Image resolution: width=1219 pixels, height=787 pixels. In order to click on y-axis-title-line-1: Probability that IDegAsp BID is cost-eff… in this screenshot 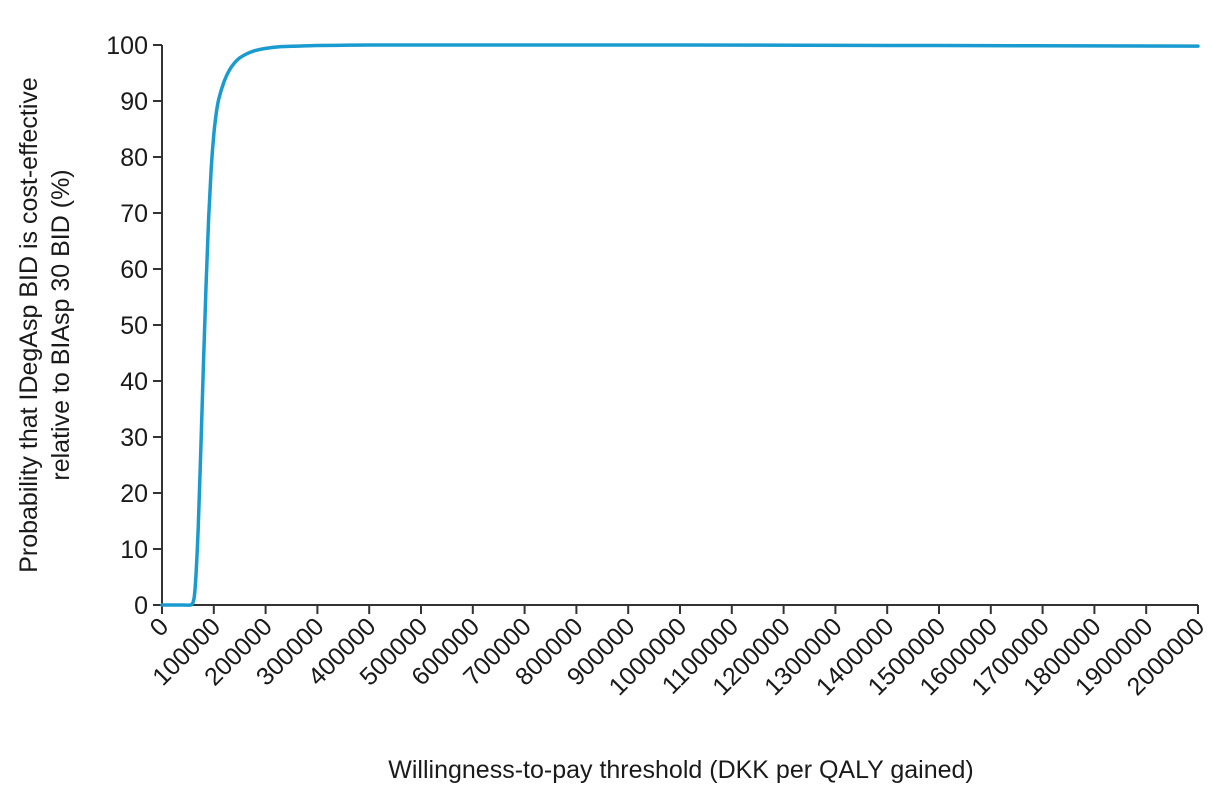, I will do `click(29, 325)`.